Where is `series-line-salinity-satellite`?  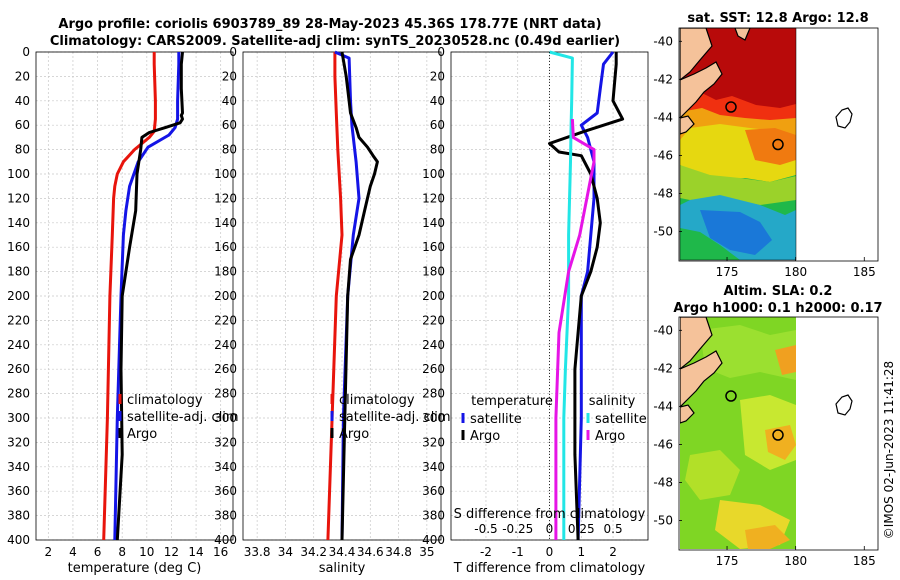 series-line-salinity-satellite is located at coordinates (561, 295).